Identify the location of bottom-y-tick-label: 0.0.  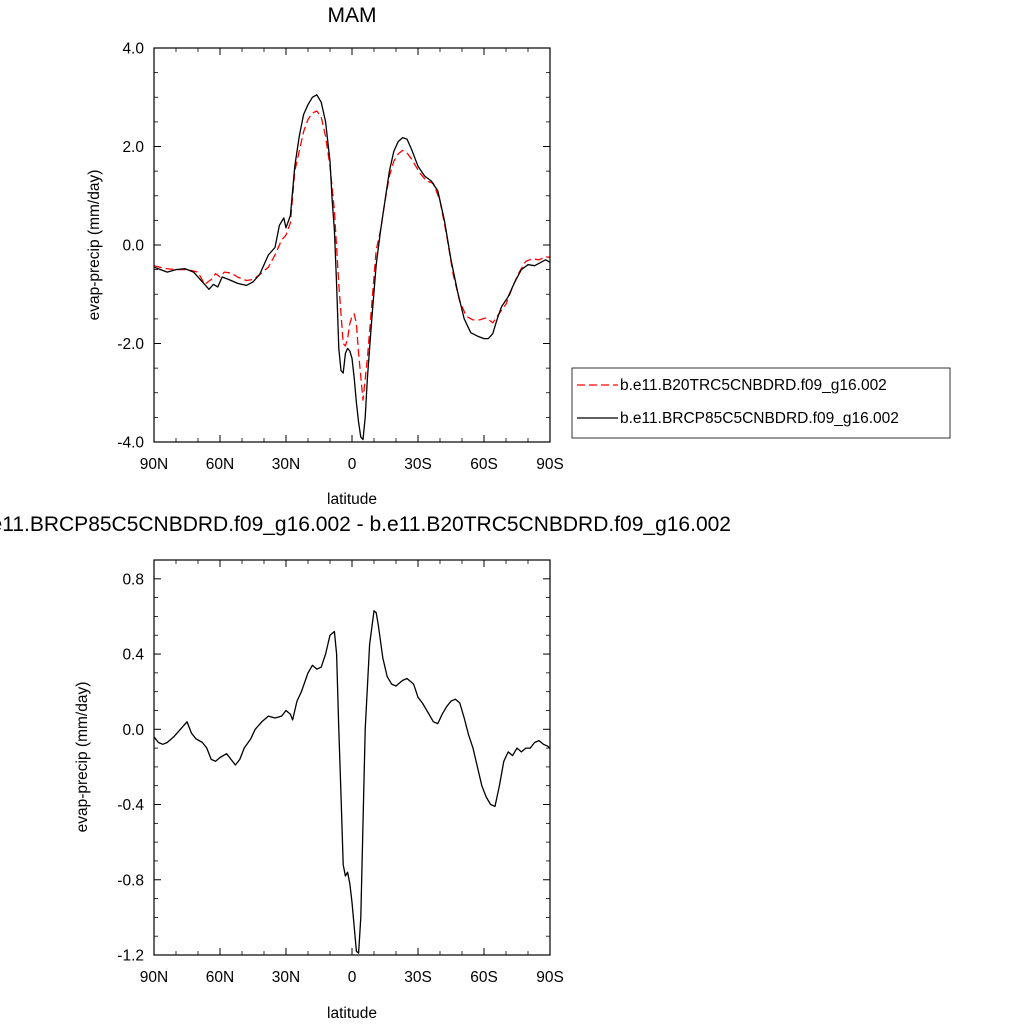
(133, 730).